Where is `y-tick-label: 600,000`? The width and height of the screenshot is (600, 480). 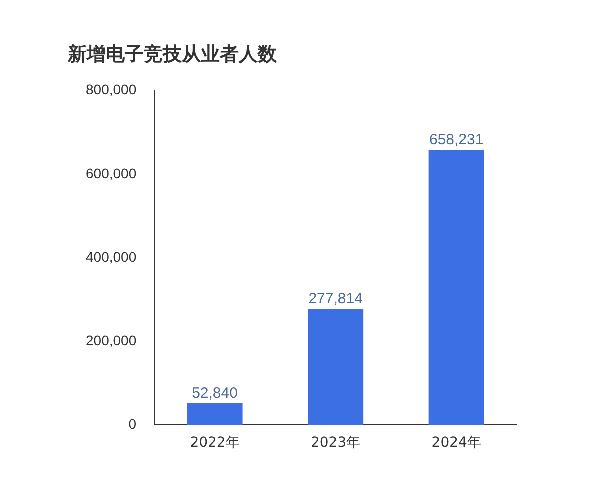 y-tick-label: 600,000 is located at coordinates (111, 173).